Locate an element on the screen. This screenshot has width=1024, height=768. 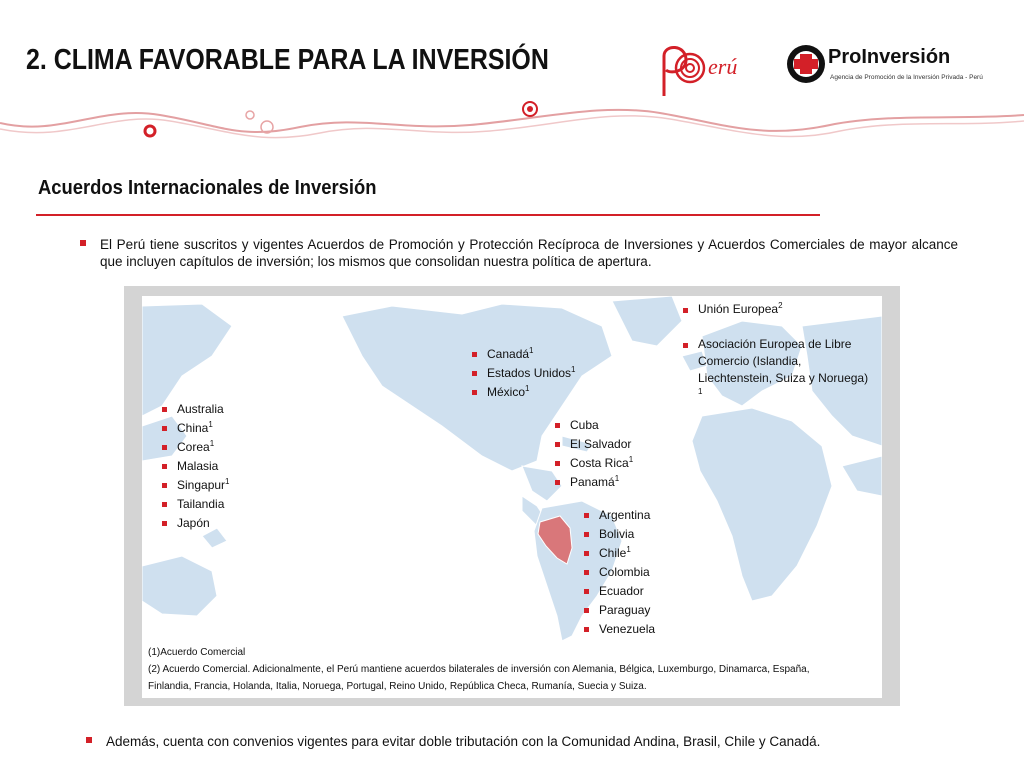
list-item: Singapur1 is located at coordinates (195, 485).